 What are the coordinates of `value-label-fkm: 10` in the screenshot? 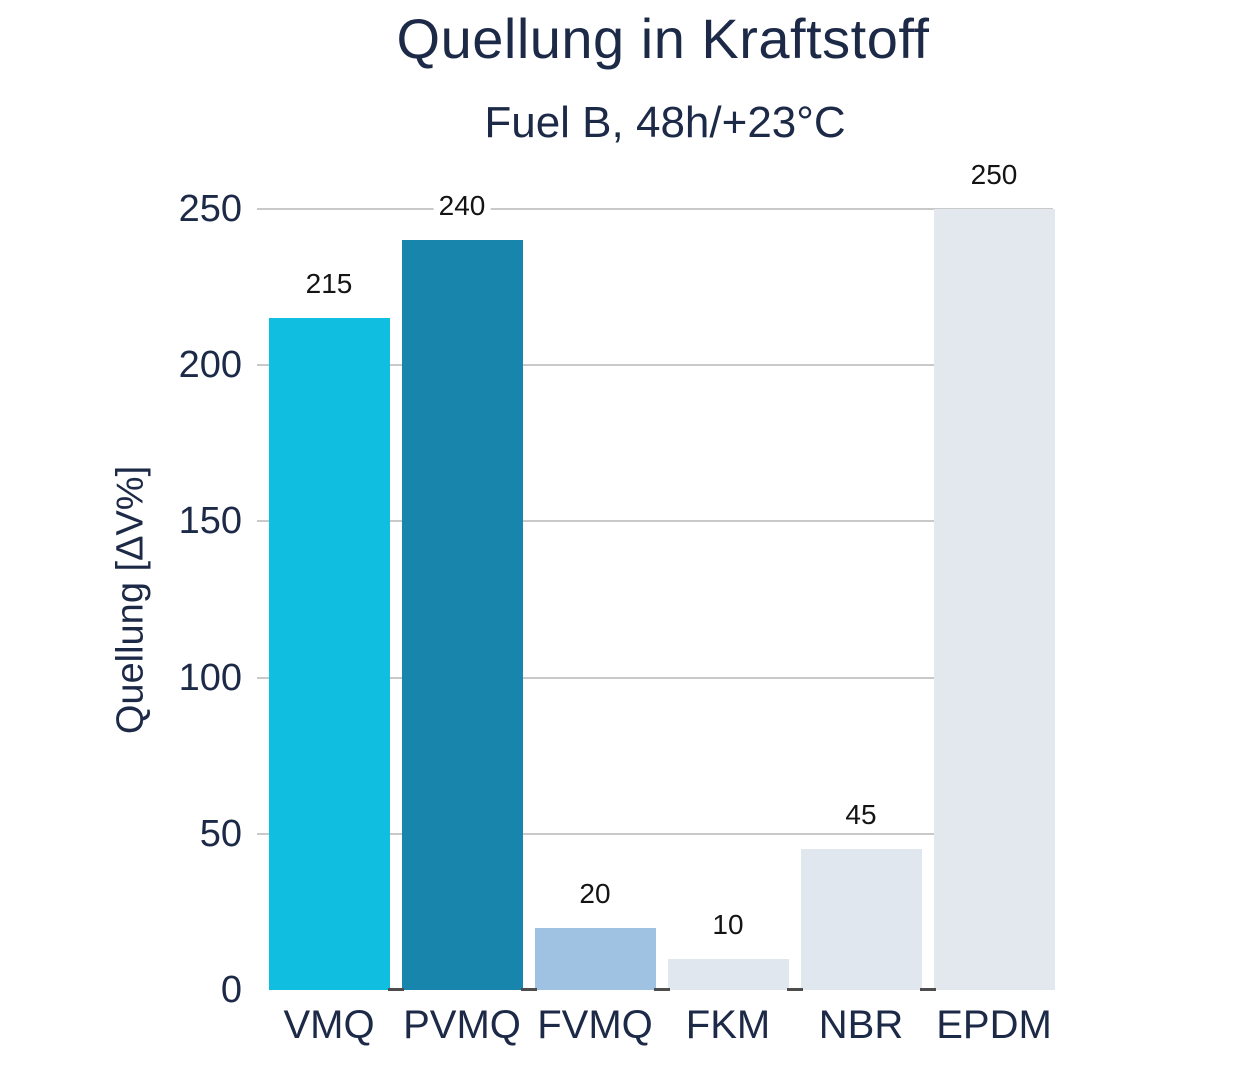 It's located at (728, 924).